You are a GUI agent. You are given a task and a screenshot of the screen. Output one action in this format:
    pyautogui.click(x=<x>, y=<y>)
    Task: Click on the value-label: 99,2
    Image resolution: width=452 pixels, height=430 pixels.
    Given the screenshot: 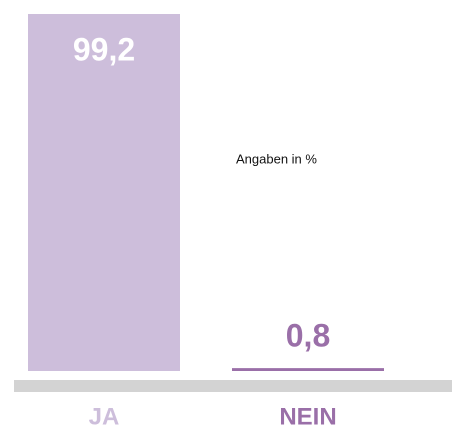 What is the action you would take?
    pyautogui.click(x=104, y=49)
    